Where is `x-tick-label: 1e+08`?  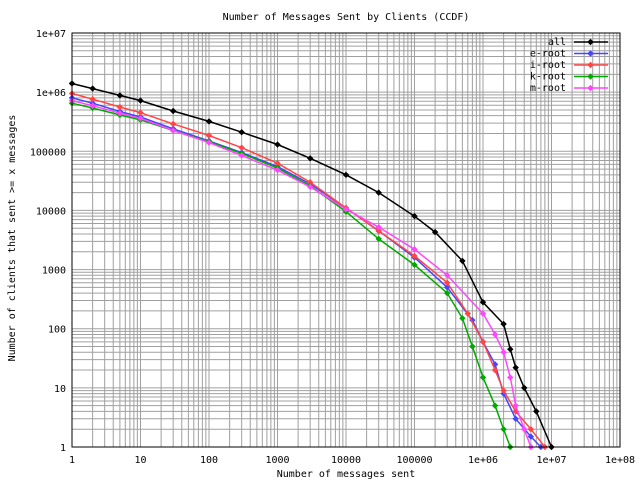
x-tick-label: 1e+08 is located at coordinates (620, 460).